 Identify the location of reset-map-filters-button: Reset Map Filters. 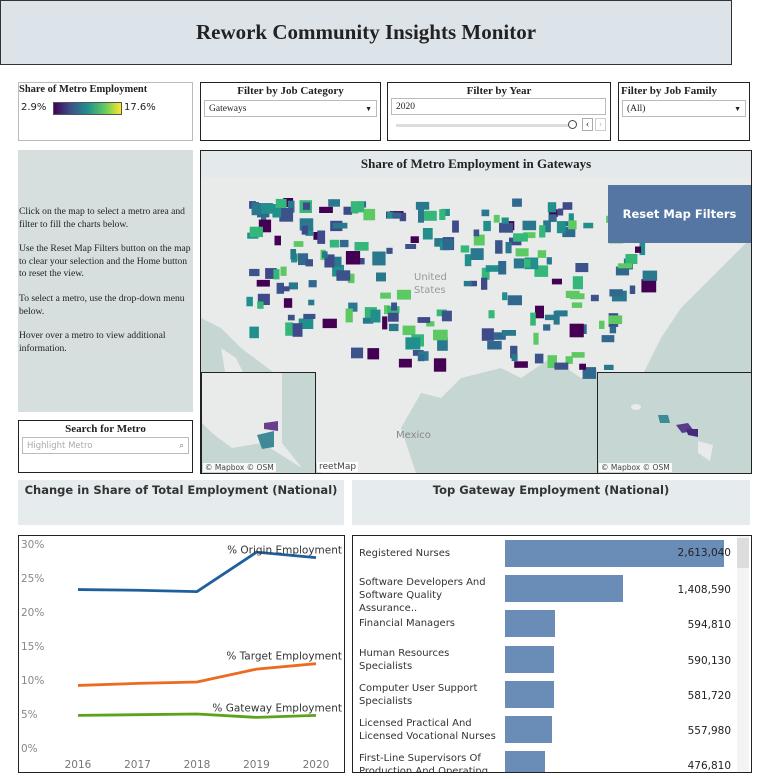
(679, 214).